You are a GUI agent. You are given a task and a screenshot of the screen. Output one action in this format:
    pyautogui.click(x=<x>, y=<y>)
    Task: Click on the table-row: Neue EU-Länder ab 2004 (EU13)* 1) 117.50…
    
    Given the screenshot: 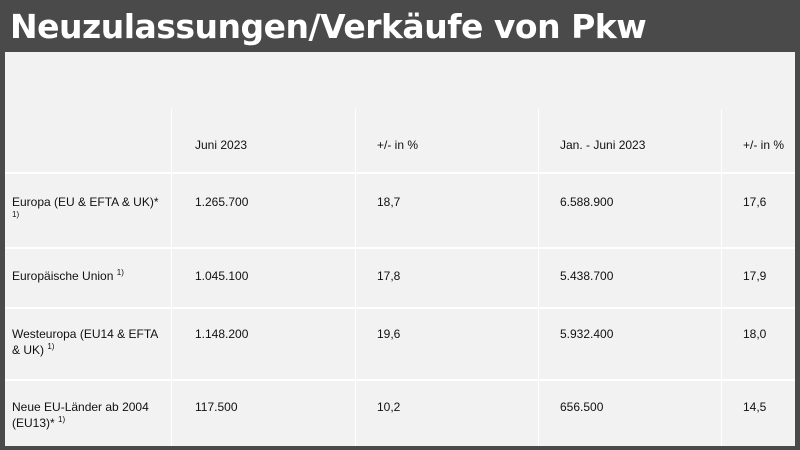 What is the action you would take?
    pyautogui.click(x=400, y=413)
    